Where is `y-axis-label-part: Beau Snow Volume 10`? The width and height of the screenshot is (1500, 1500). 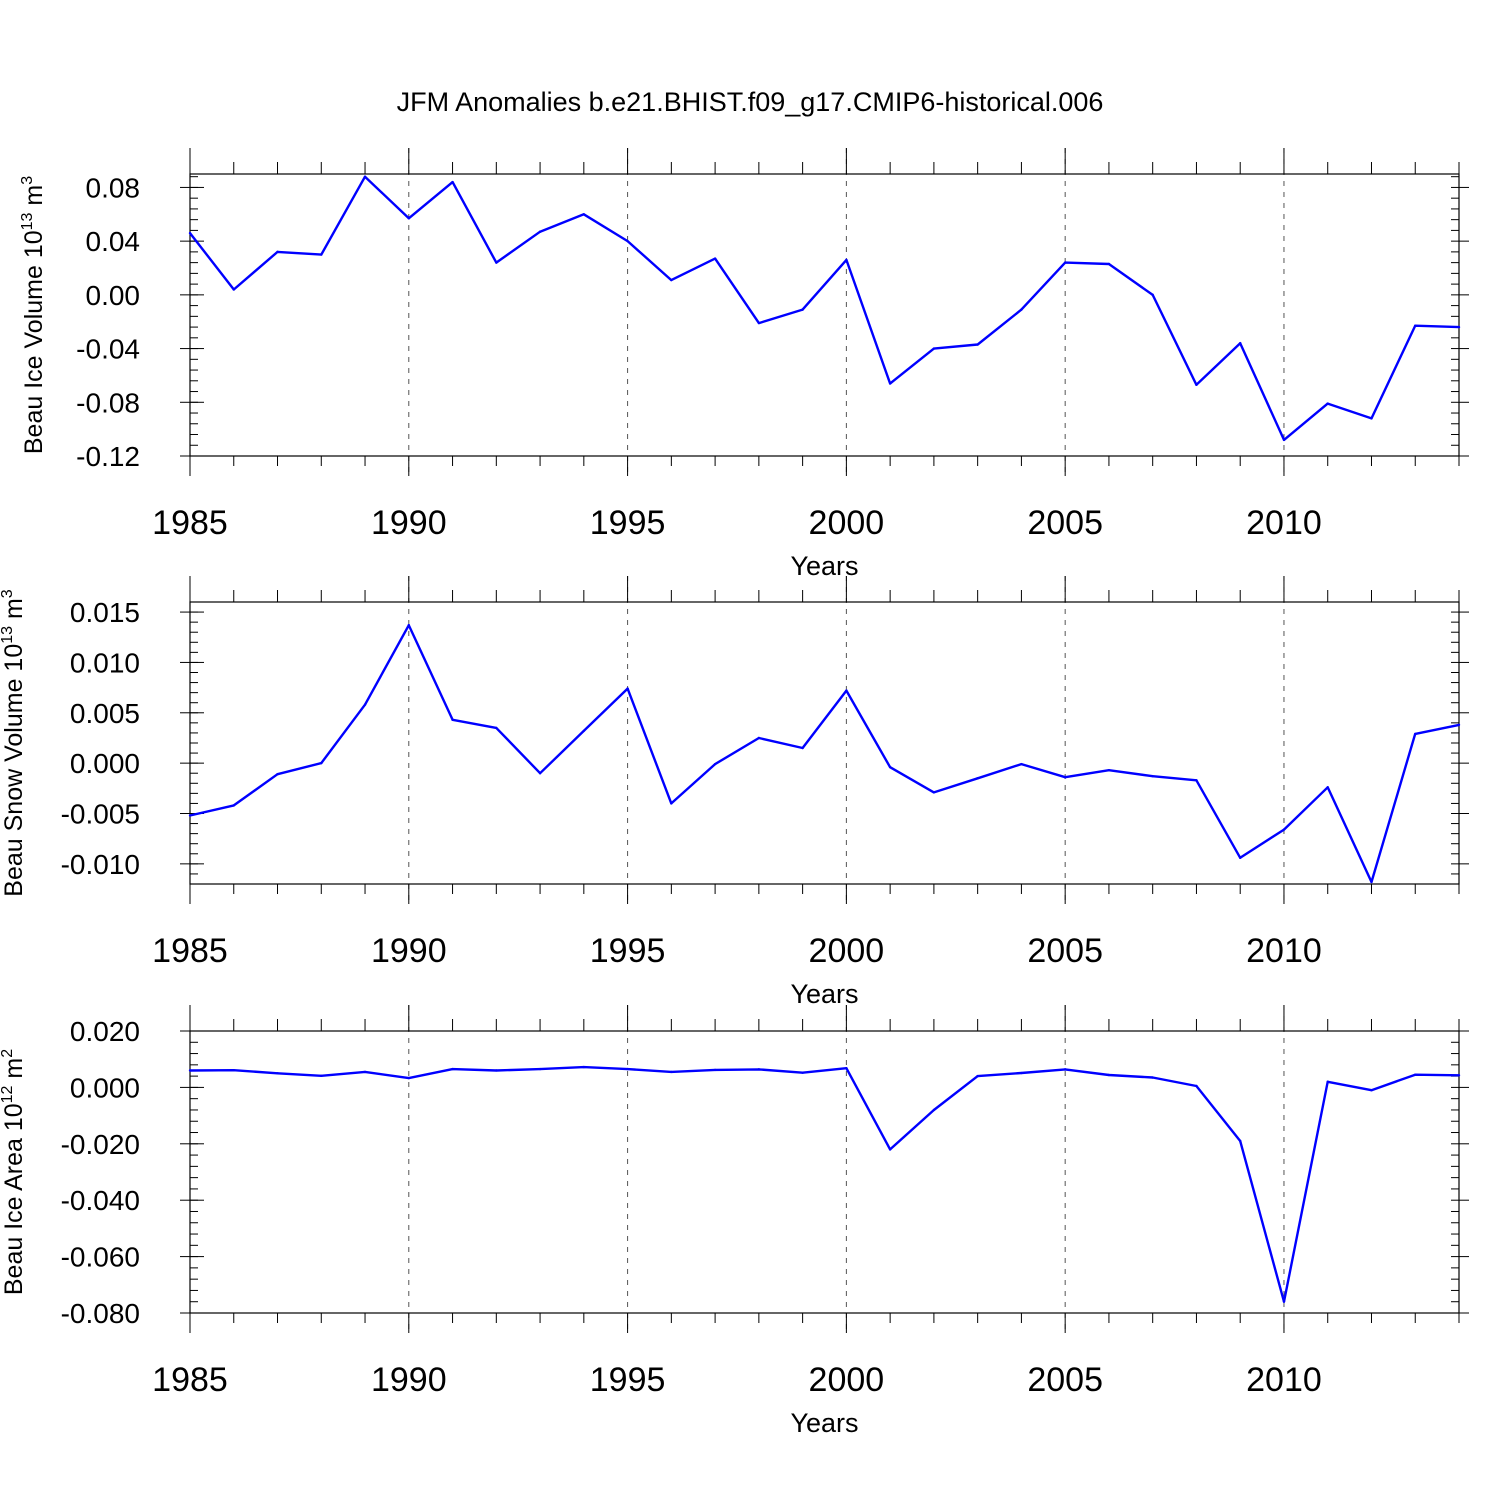
y-axis-label-part: Beau Snow Volume 10 is located at coordinates (14, 770).